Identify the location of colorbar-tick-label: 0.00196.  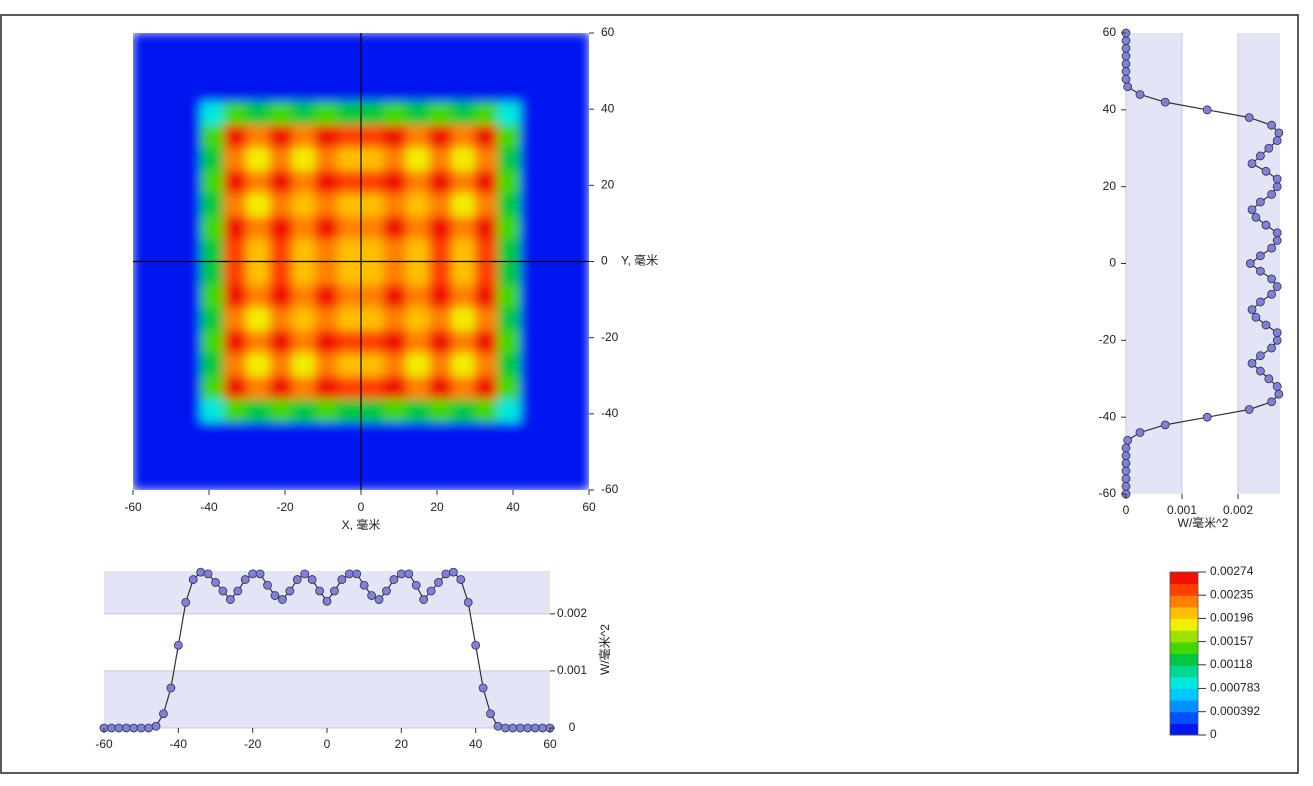
(1232, 618).